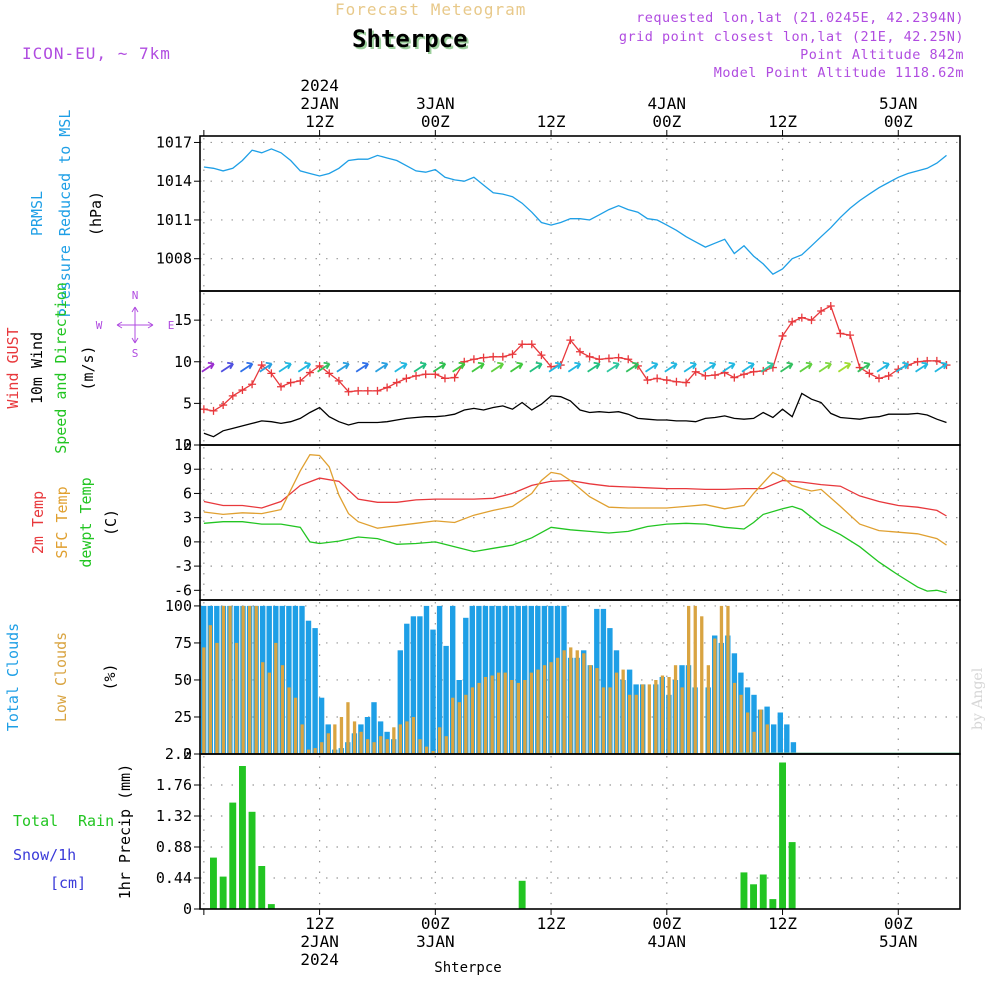  What do you see at coordinates (431, 9) in the screenshot?
I see `chart-title: Forecast Meteogram` at bounding box center [431, 9].